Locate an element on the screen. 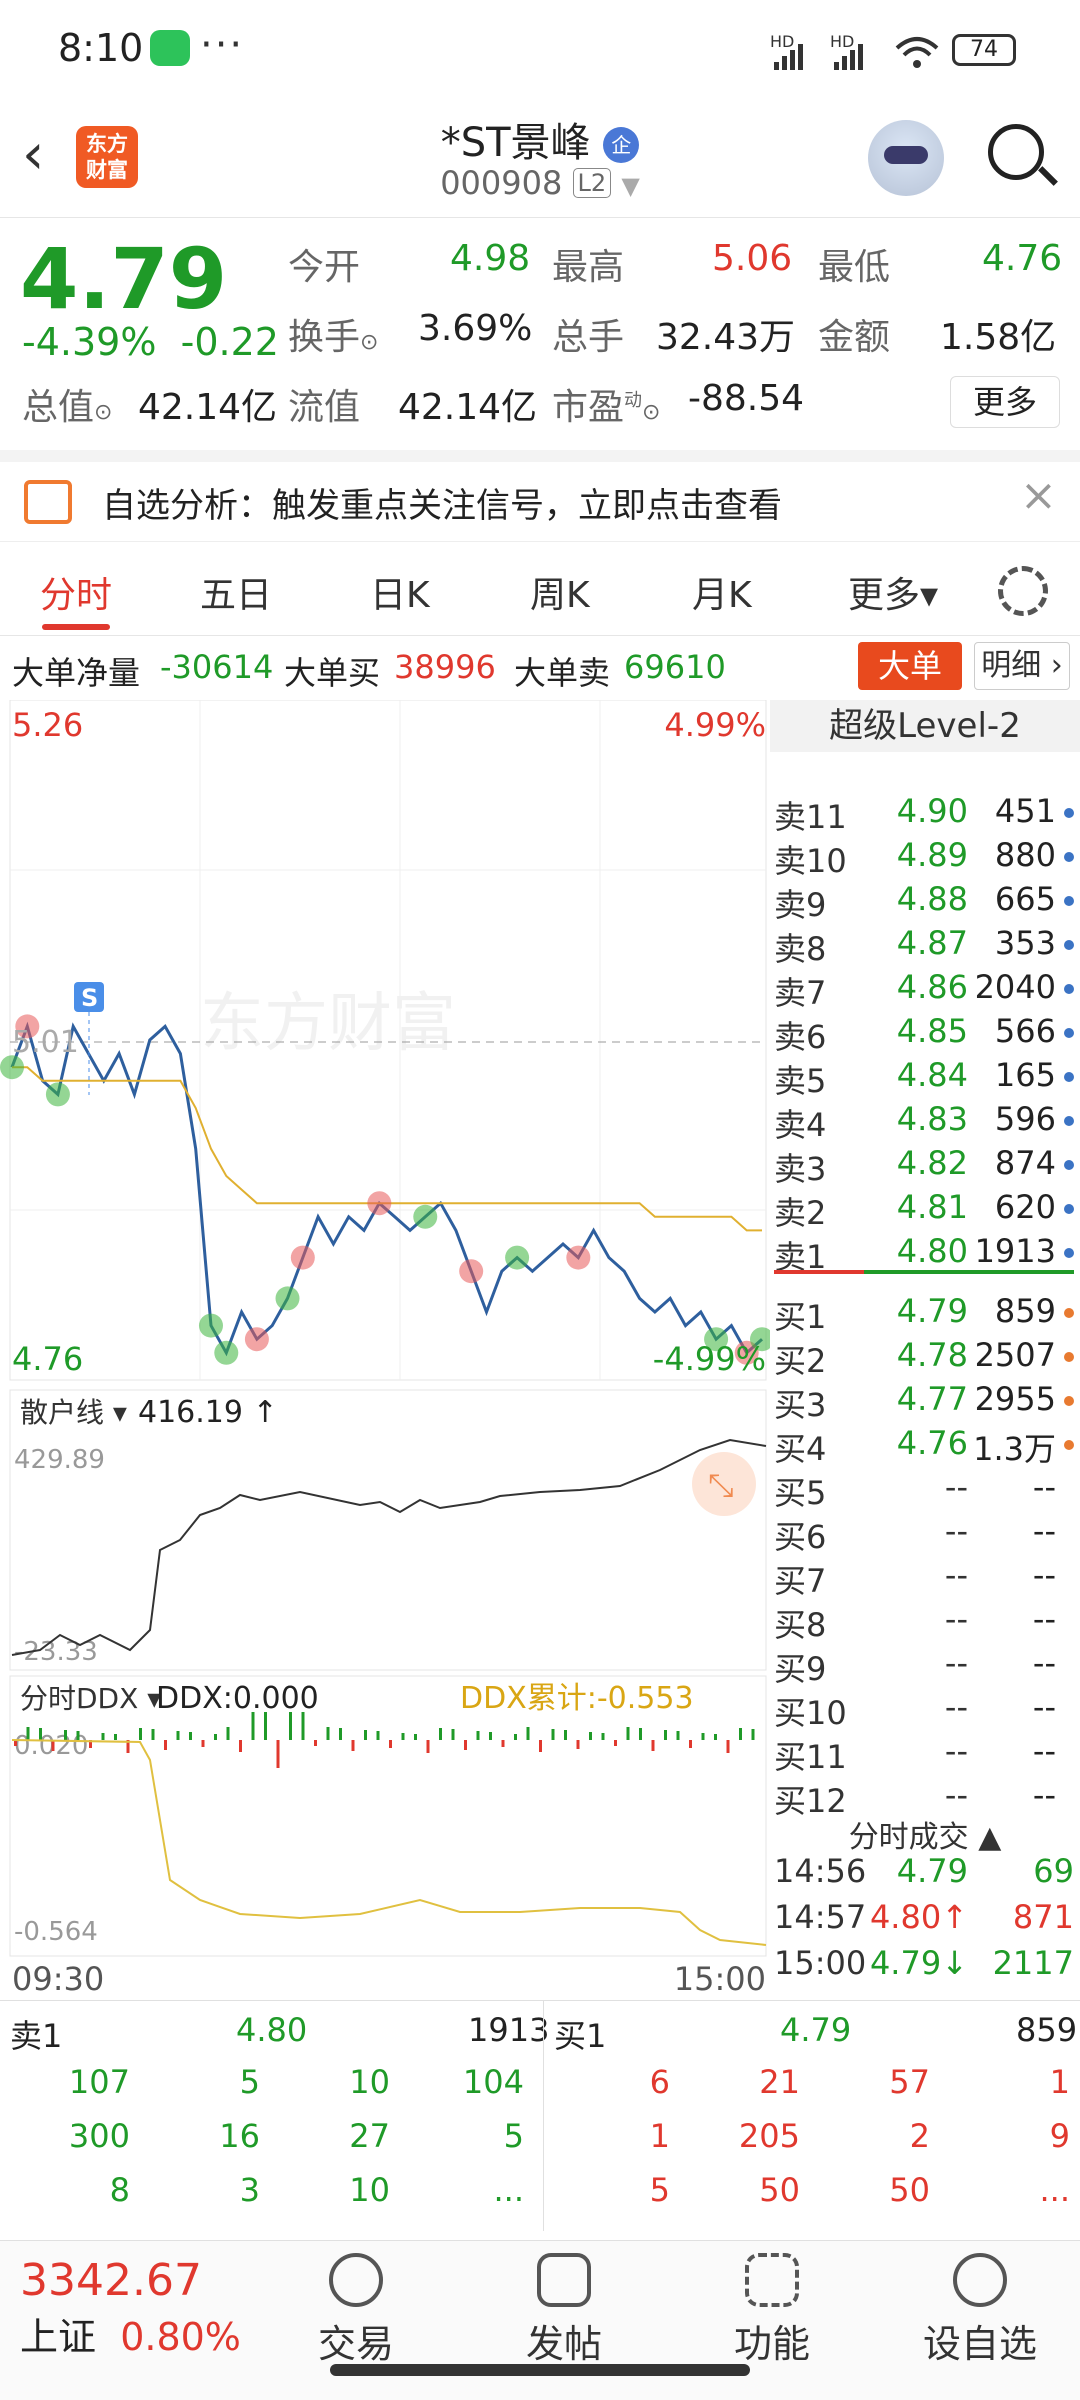  market-cap-label: 总值⊙ is located at coordinates (67, 407).